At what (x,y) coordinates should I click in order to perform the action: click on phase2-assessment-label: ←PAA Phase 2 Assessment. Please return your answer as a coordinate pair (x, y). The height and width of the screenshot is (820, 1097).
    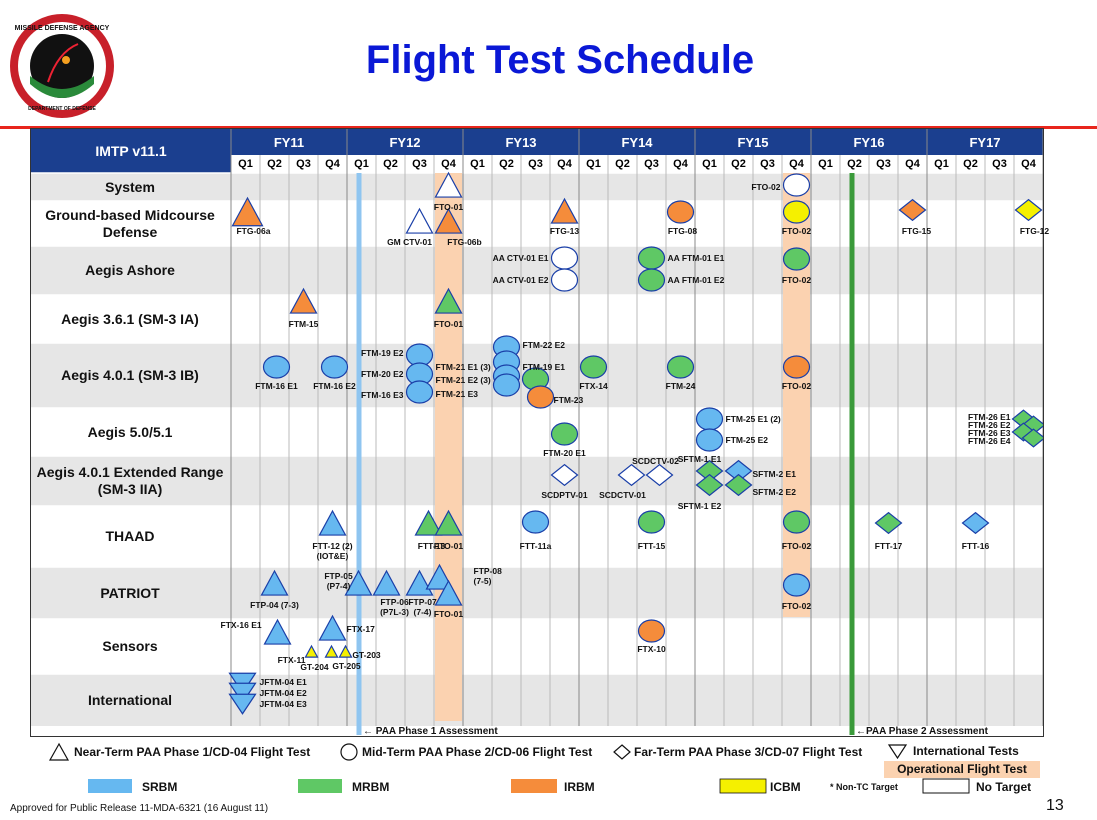
    Looking at the image, I should click on (922, 731).